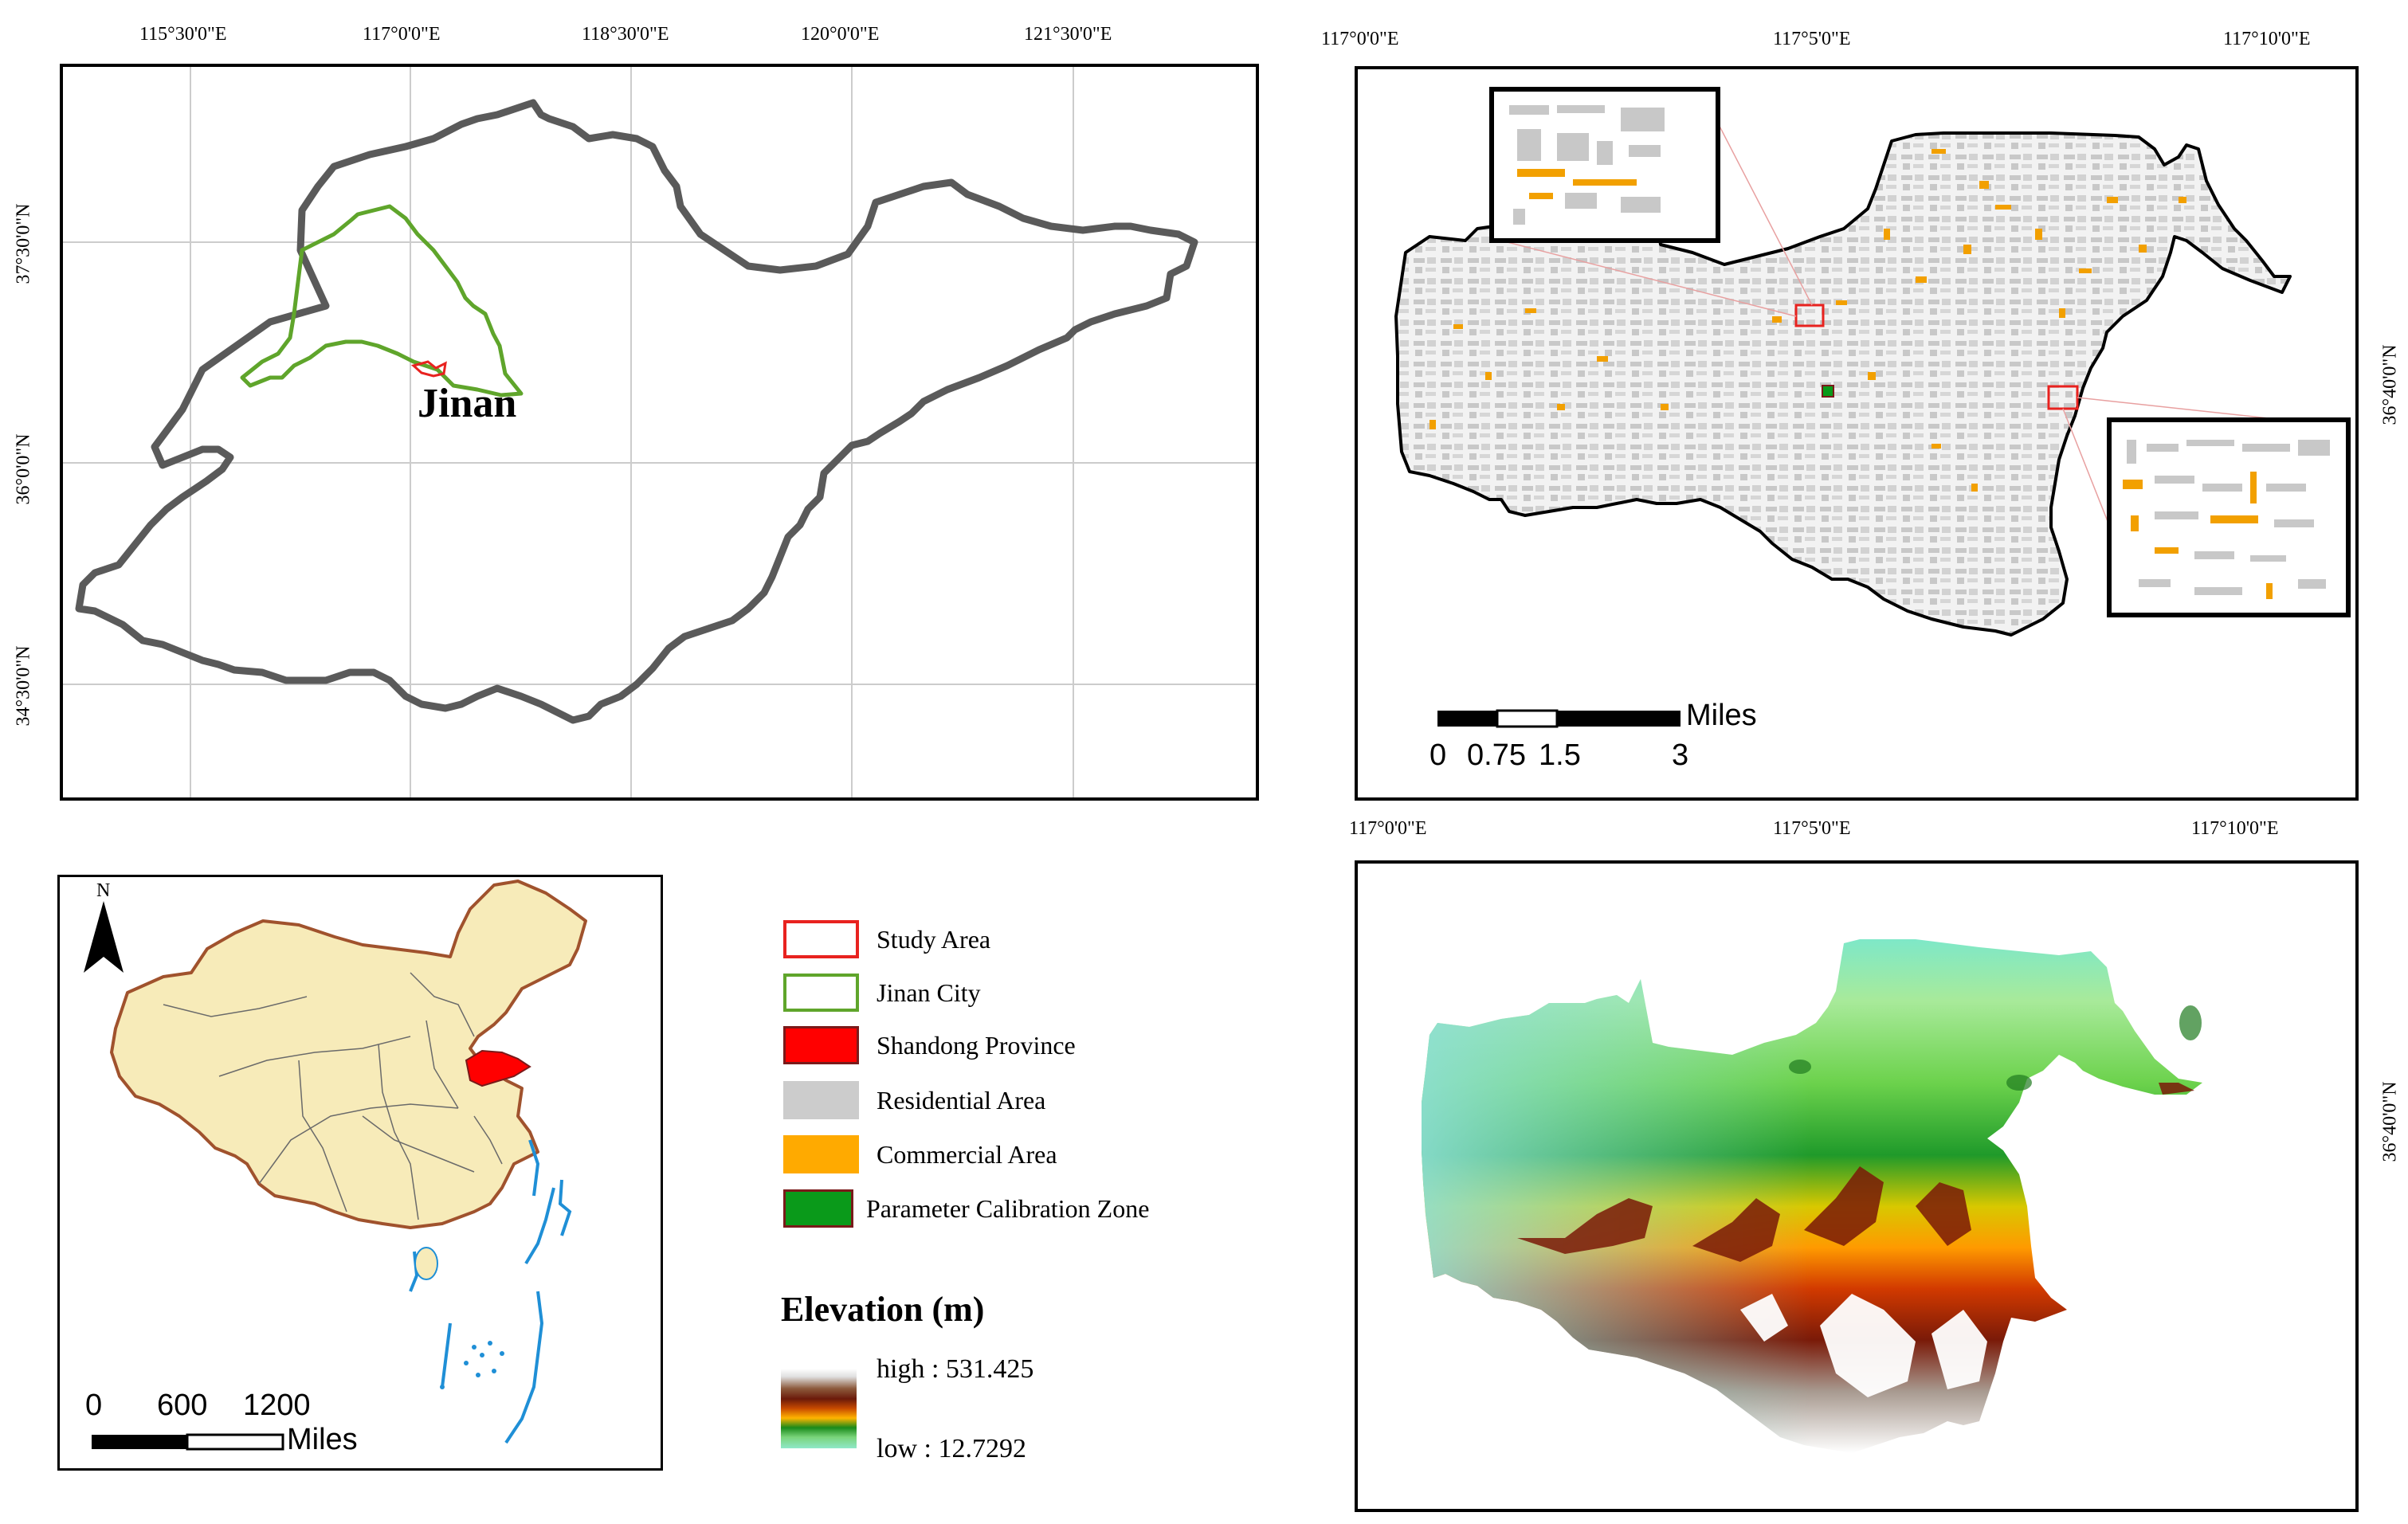  Describe the element at coordinates (472, 1365) in the screenshot. I see `island-dots` at that location.